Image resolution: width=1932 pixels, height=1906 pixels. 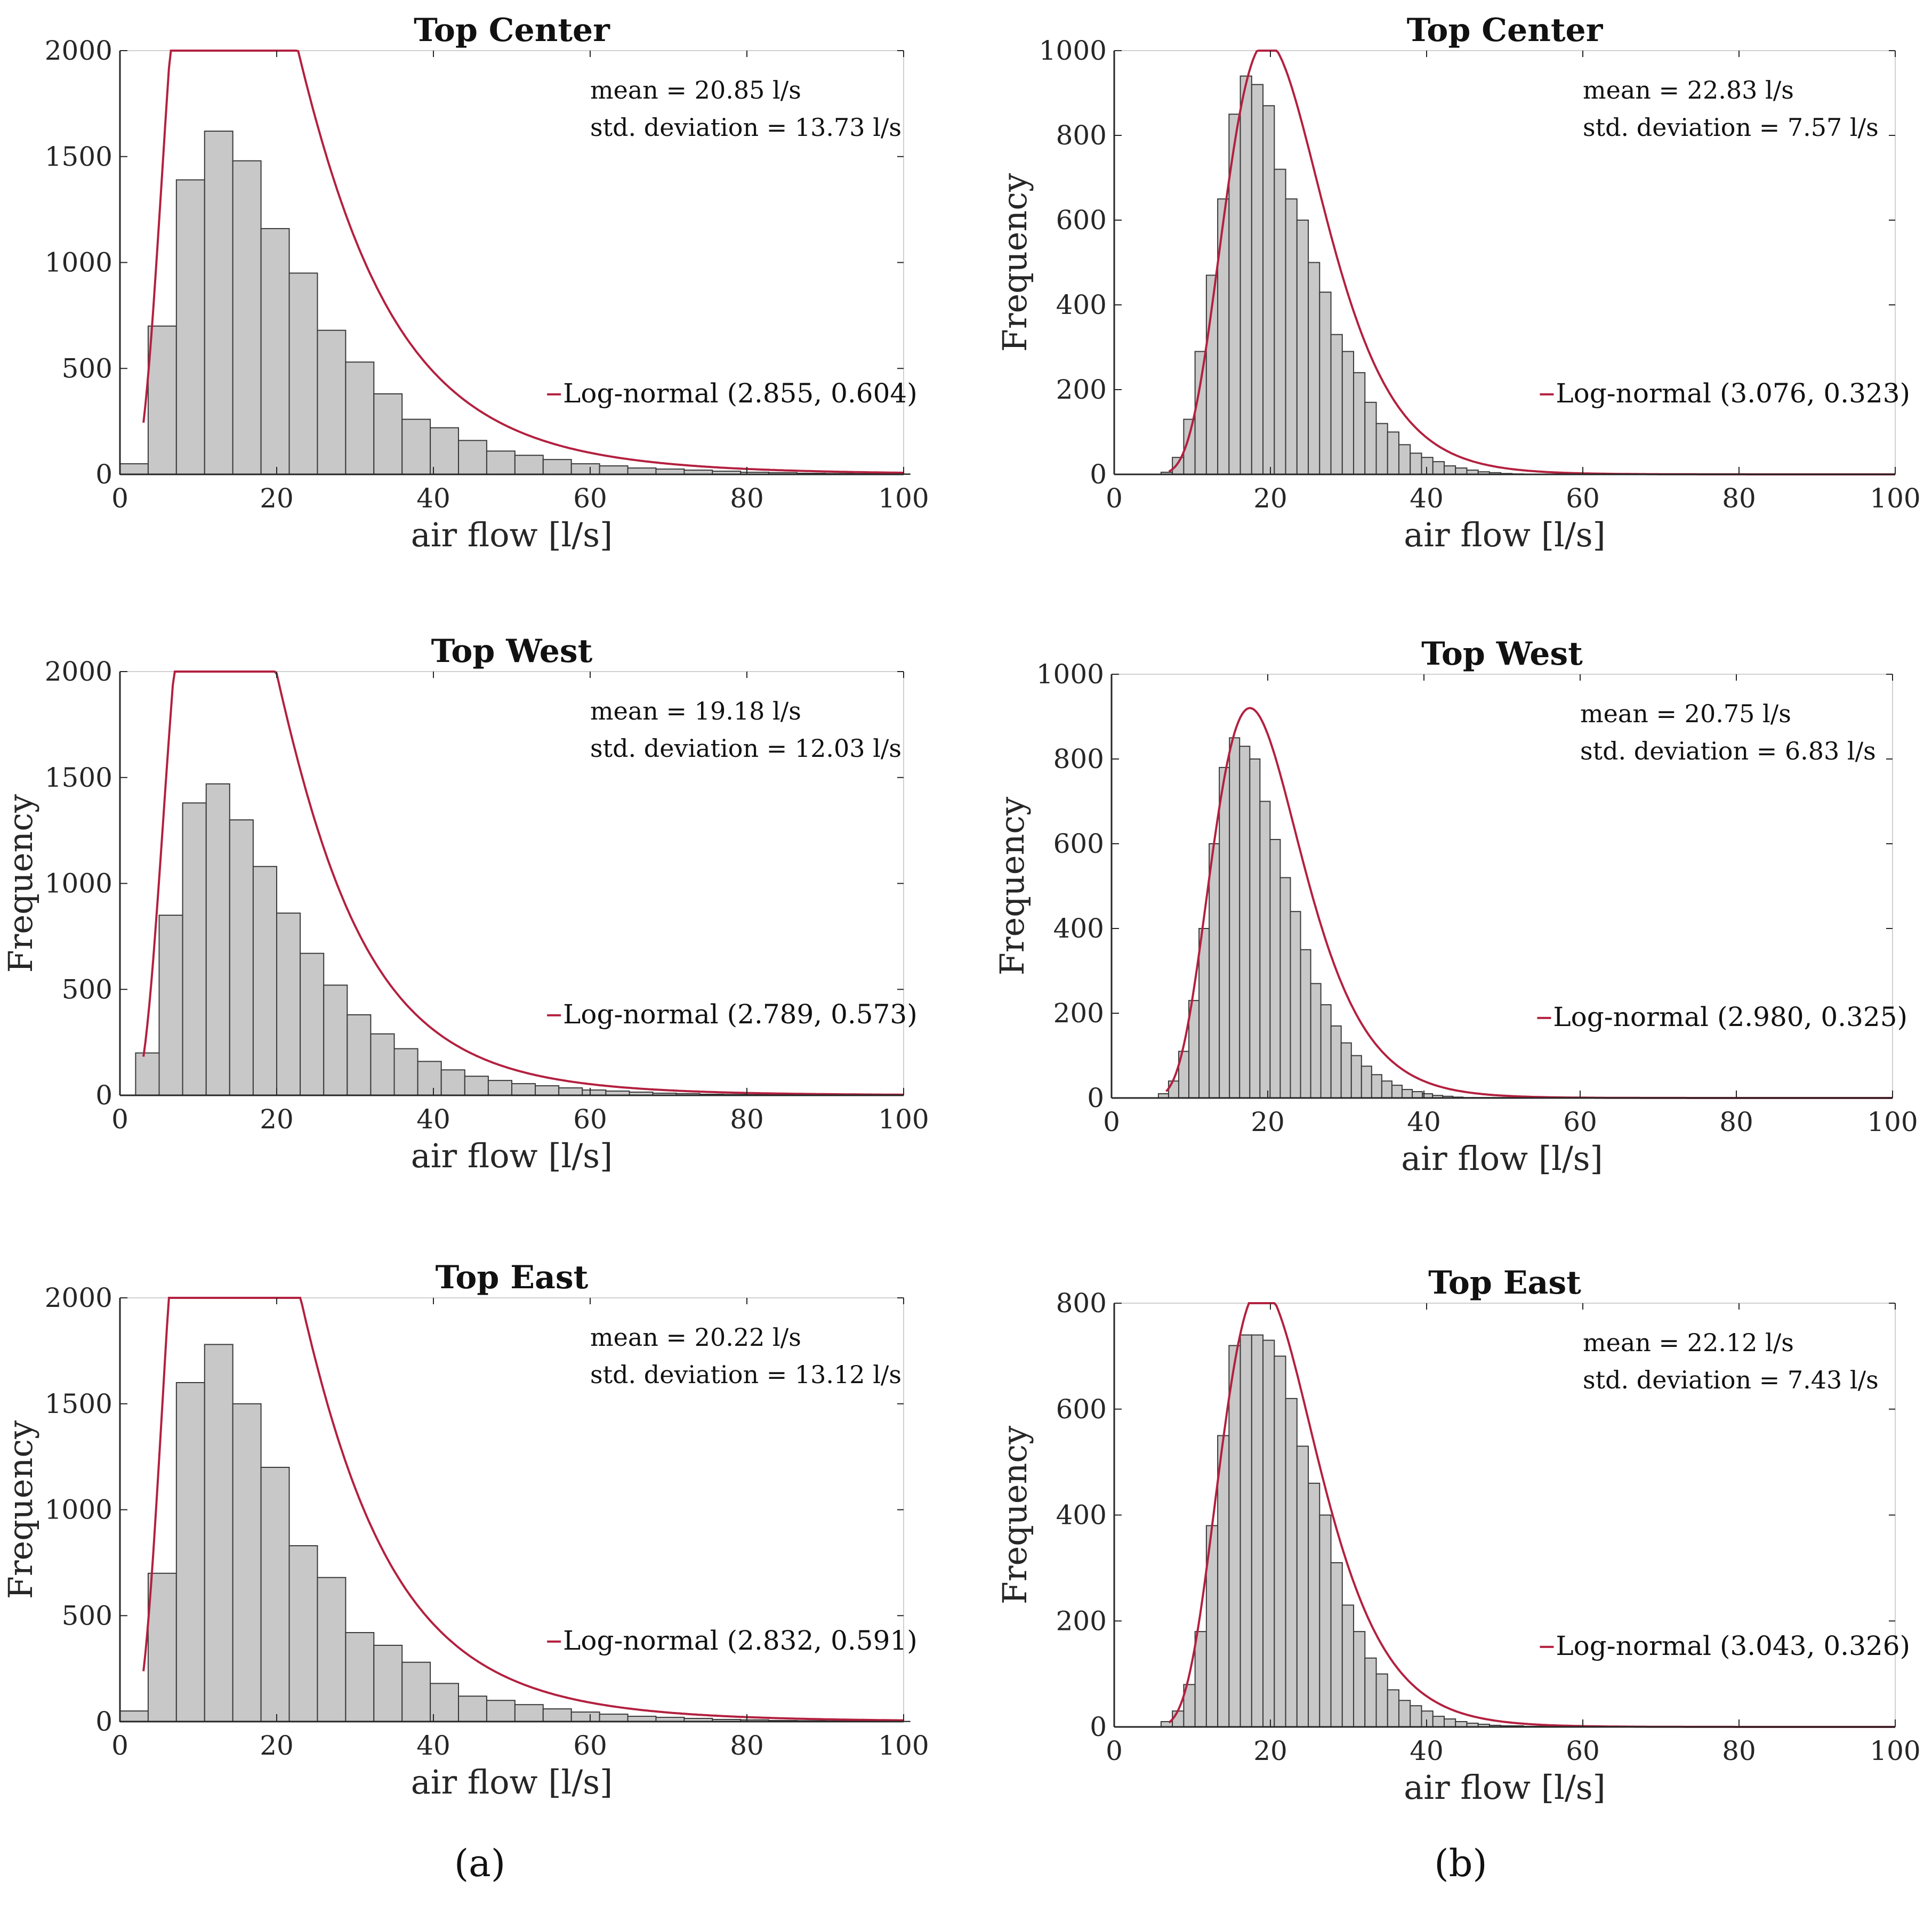 I want to click on stats-annotation: std. deviation = 6.83 l/s, so click(x=1728, y=751).